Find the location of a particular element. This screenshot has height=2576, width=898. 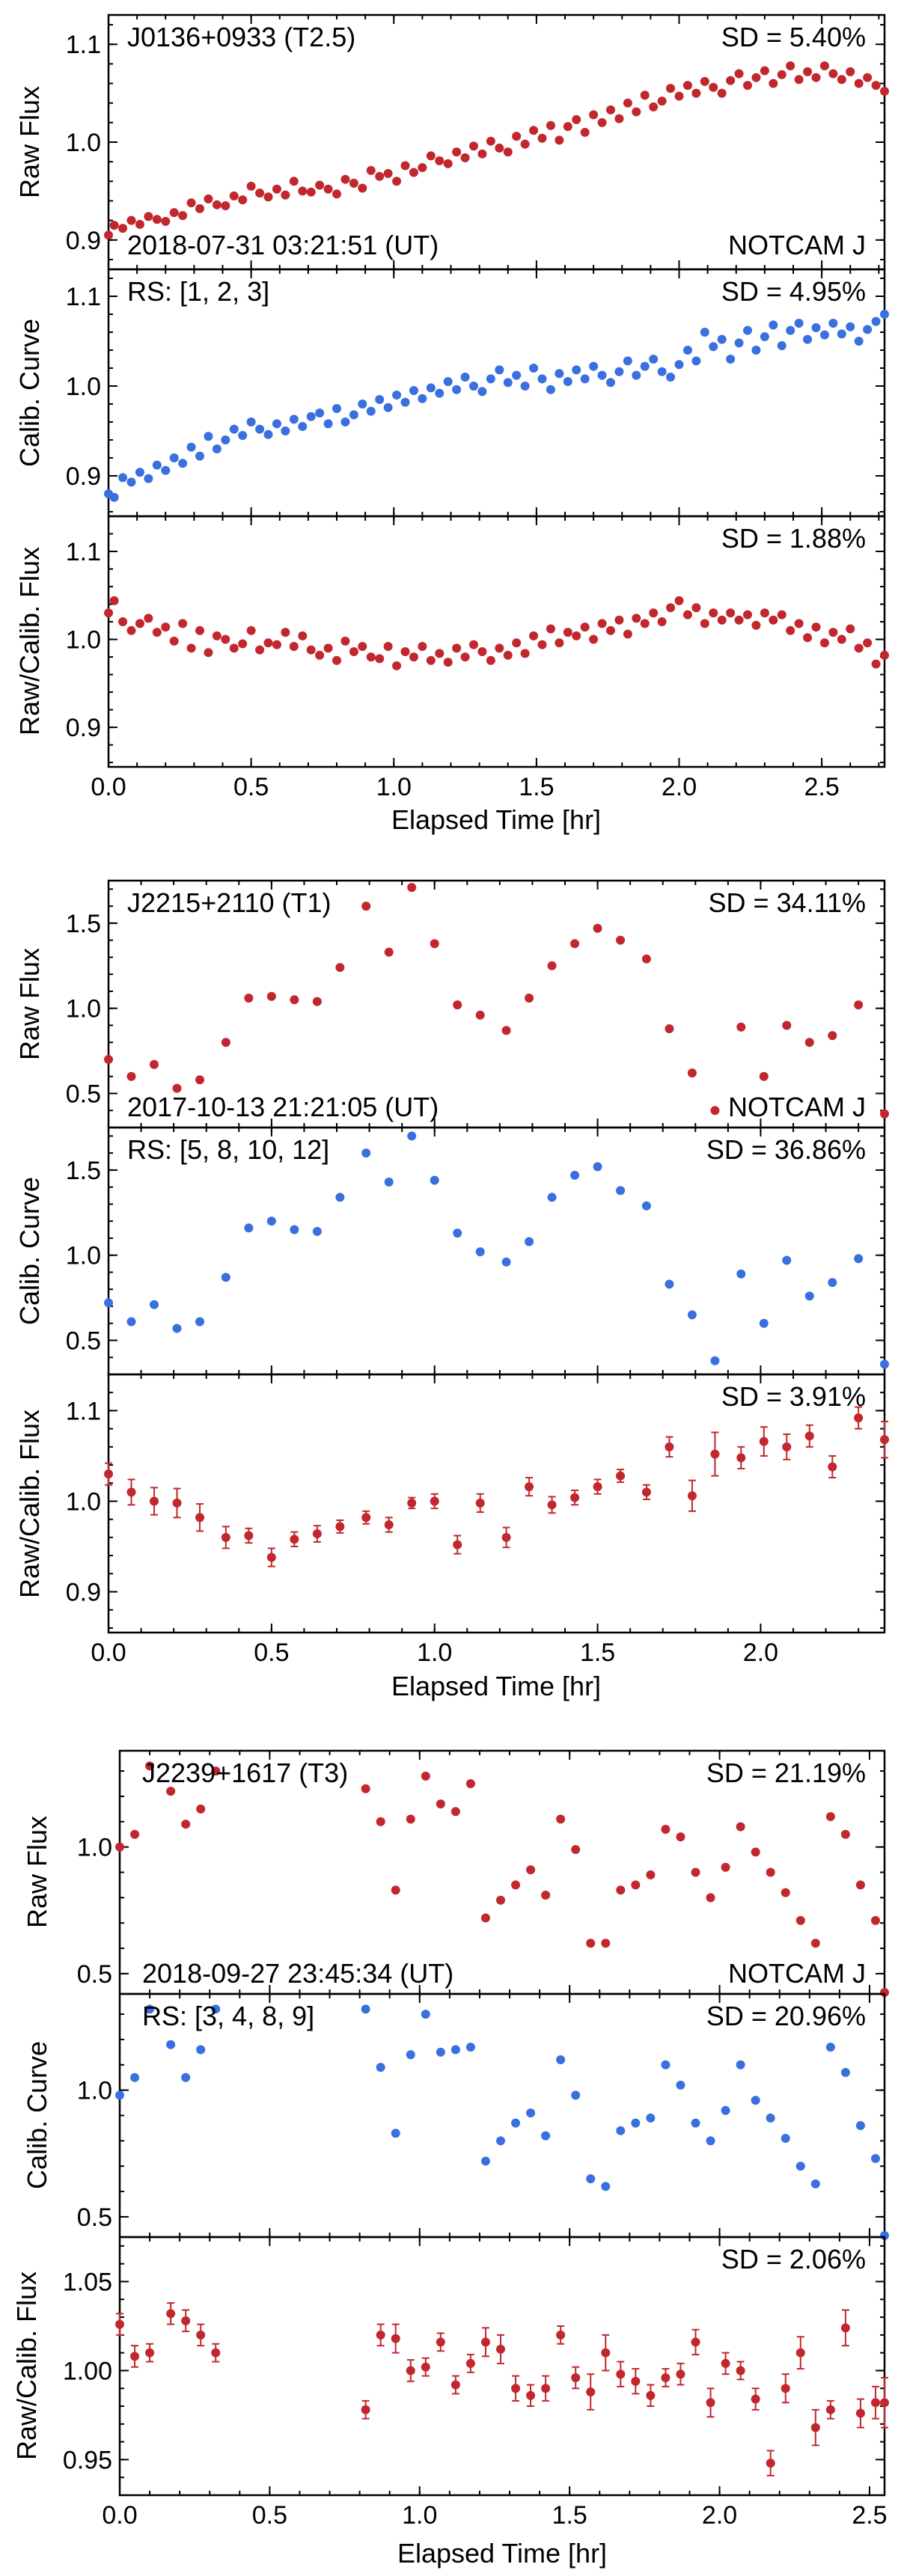

y-tick-label: 1.05 is located at coordinates (87, 2282).